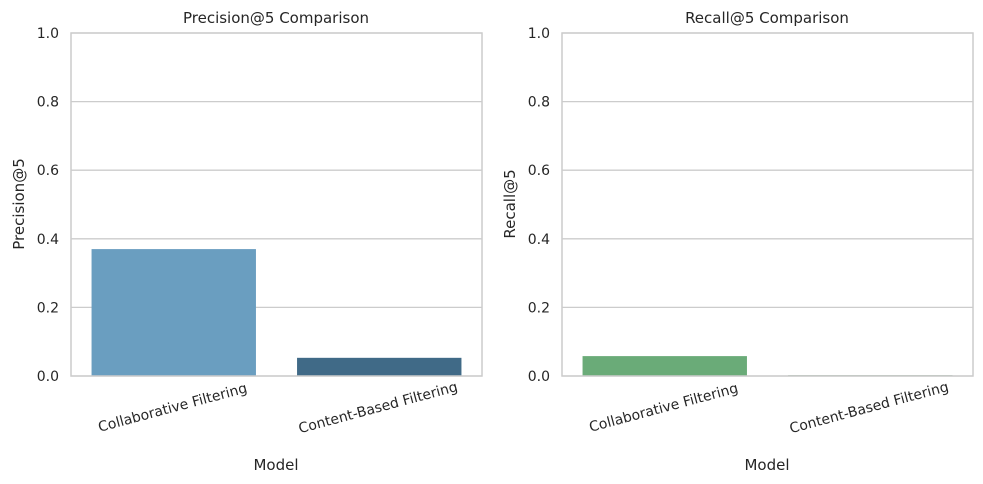 This screenshot has width=983, height=484. What do you see at coordinates (767, 18) in the screenshot?
I see `chart-title: Recall@5 Comparison` at bounding box center [767, 18].